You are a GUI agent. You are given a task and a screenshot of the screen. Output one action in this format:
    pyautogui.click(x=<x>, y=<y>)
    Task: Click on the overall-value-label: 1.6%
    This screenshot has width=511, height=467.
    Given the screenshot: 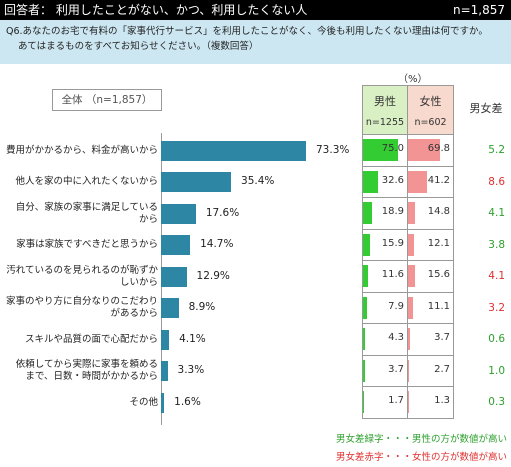 What is the action you would take?
    pyautogui.click(x=187, y=401)
    